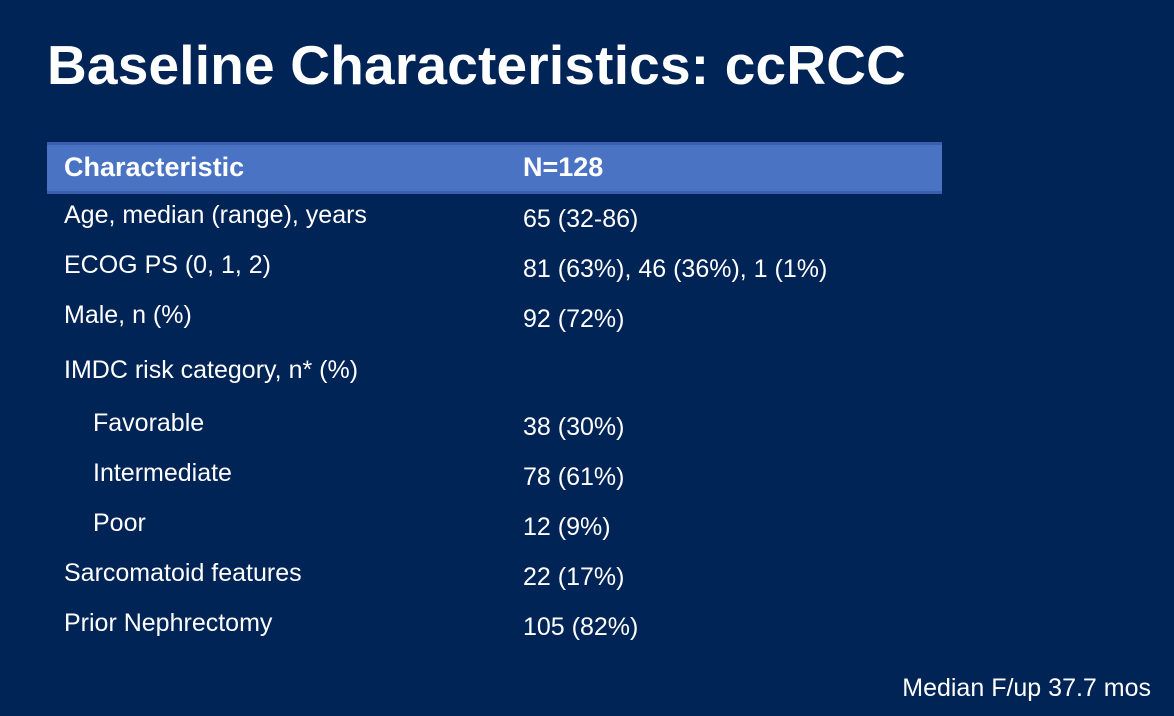  Describe the element at coordinates (494, 423) in the screenshot. I see `table-row: Favorable 38 (30%)` at that location.